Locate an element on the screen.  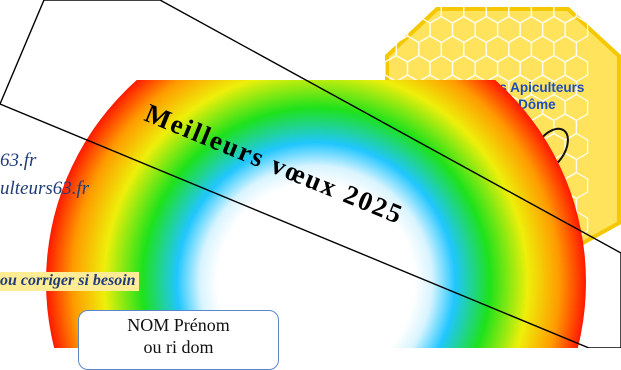
name-field-box: NOM Prénom ou ri dom is located at coordinates (178, 340).